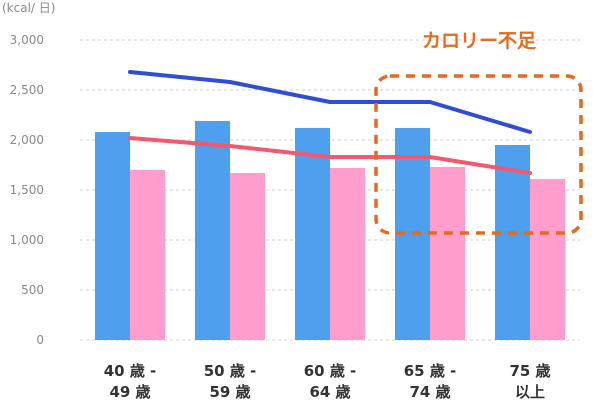  What do you see at coordinates (230, 371) in the screenshot?
I see `category-label: 50 歳 -` at bounding box center [230, 371].